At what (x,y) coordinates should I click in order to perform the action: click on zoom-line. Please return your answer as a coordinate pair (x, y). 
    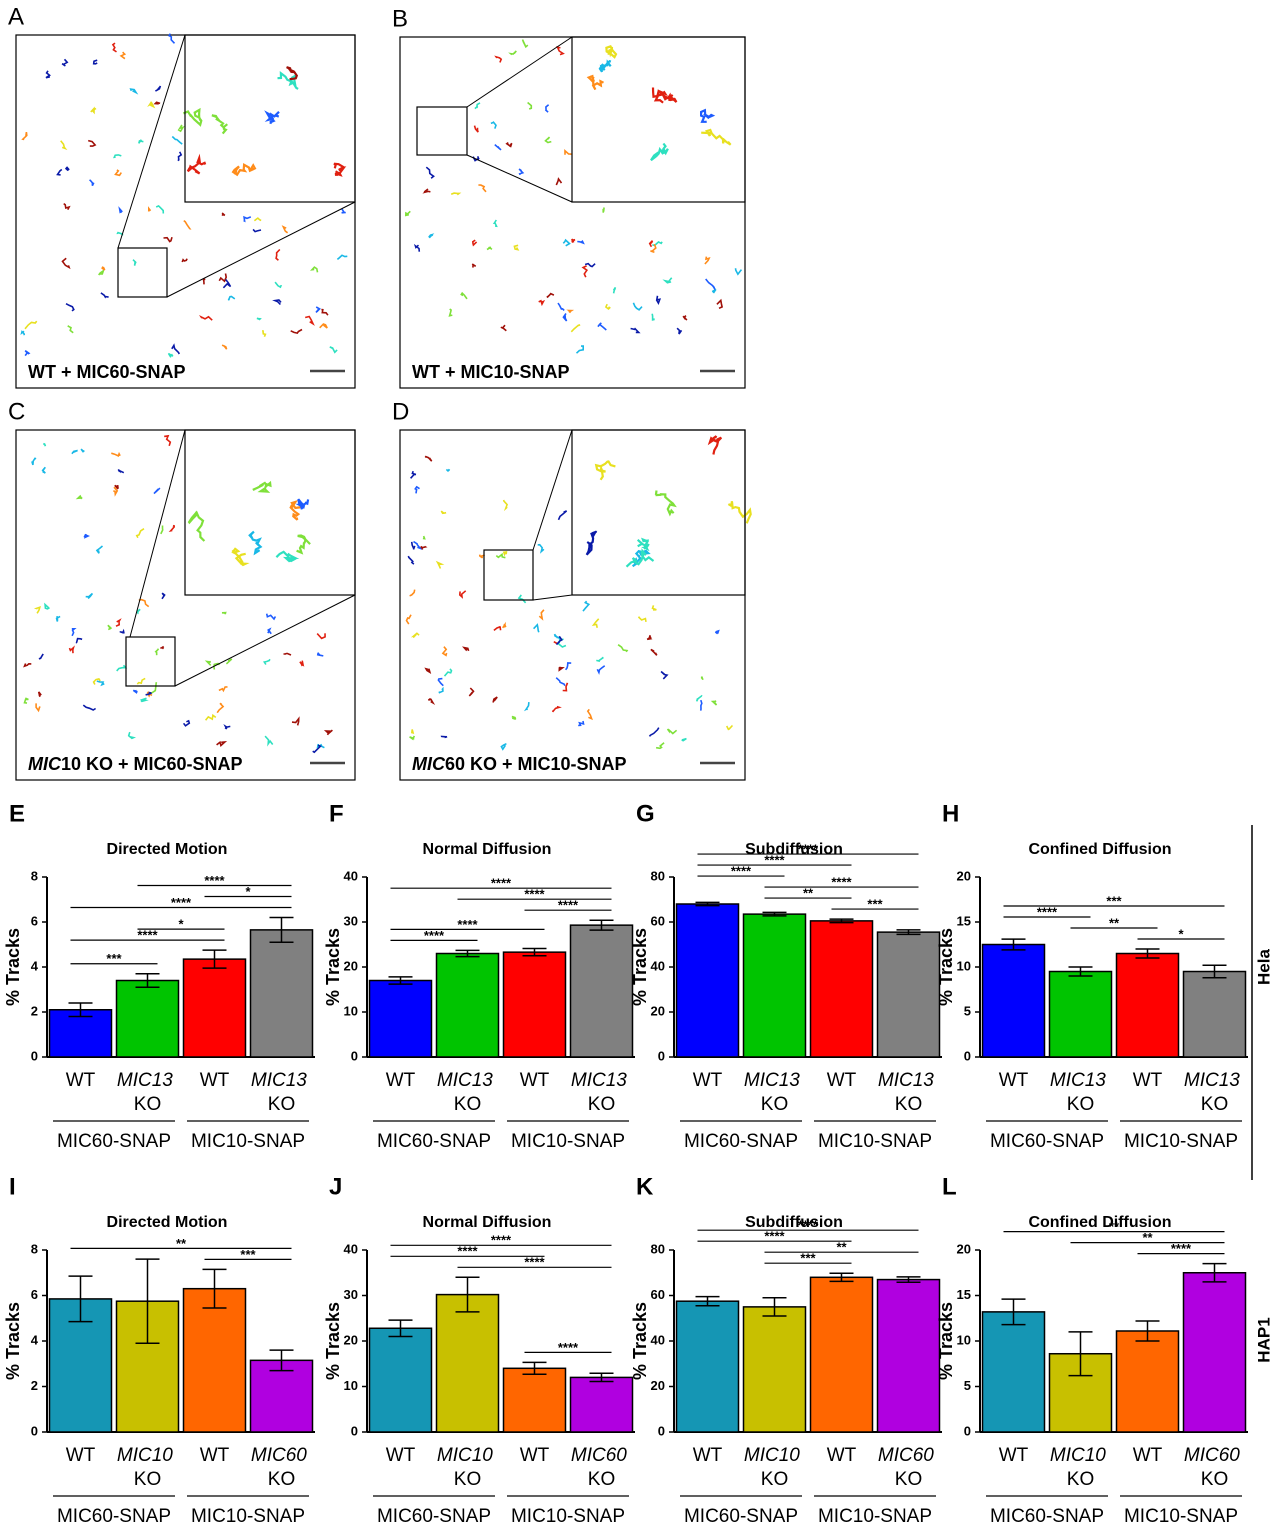
    Looking at the image, I should click on (261, 249).